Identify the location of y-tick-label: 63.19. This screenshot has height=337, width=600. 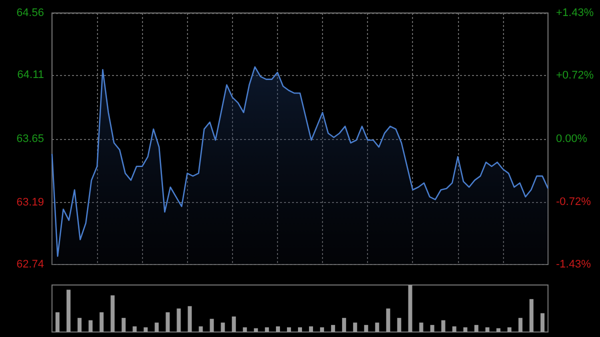
(30, 202).